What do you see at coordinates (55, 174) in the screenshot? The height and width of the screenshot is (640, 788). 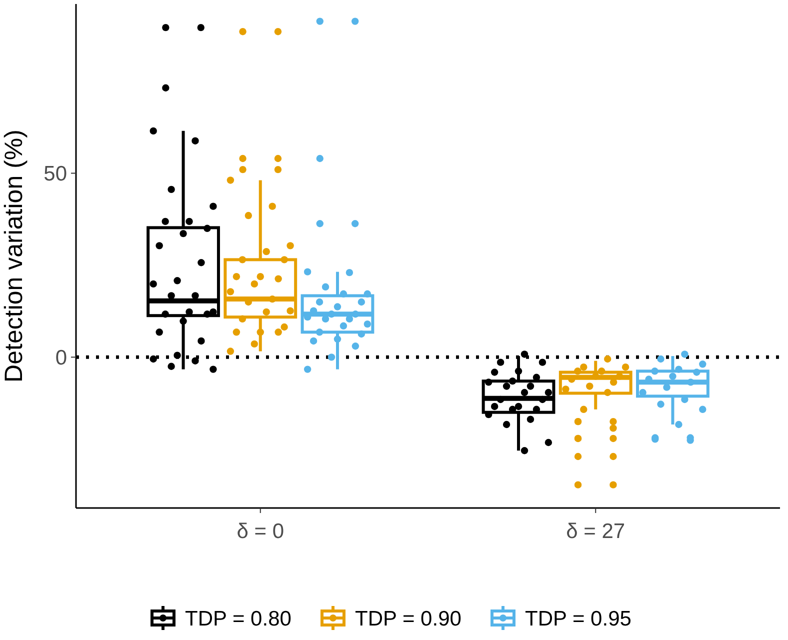 I see `y-tick-label: 50` at bounding box center [55, 174].